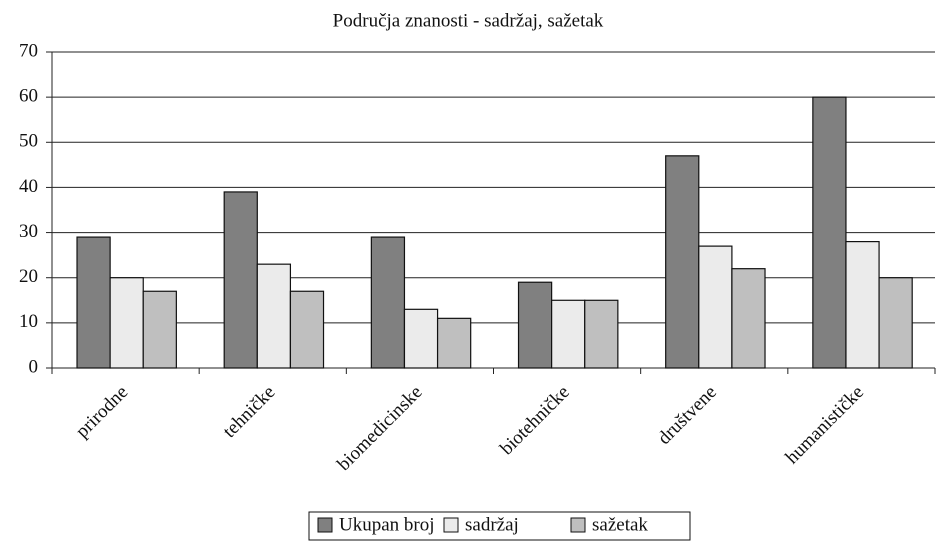 Image resolution: width=937 pixels, height=544 pixels. I want to click on x-tick-label: društvene, so click(687, 415).